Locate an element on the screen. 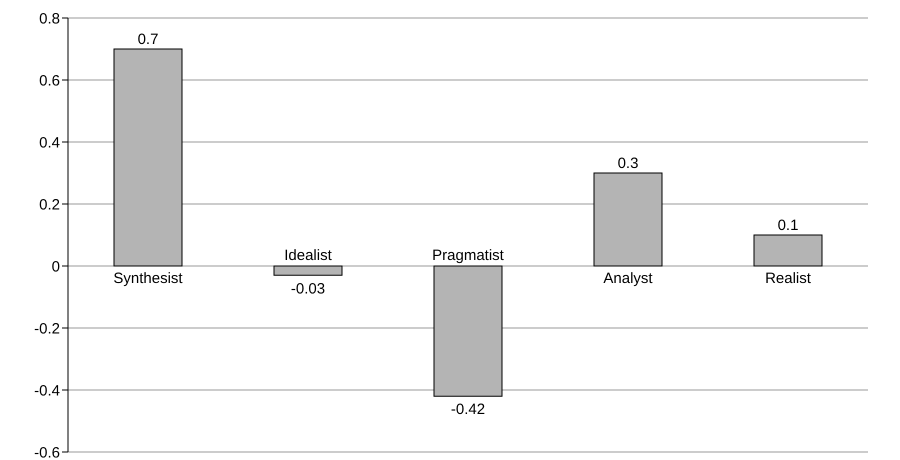 Image resolution: width=900 pixels, height=460 pixels. data-label: 0.1 is located at coordinates (788, 225).